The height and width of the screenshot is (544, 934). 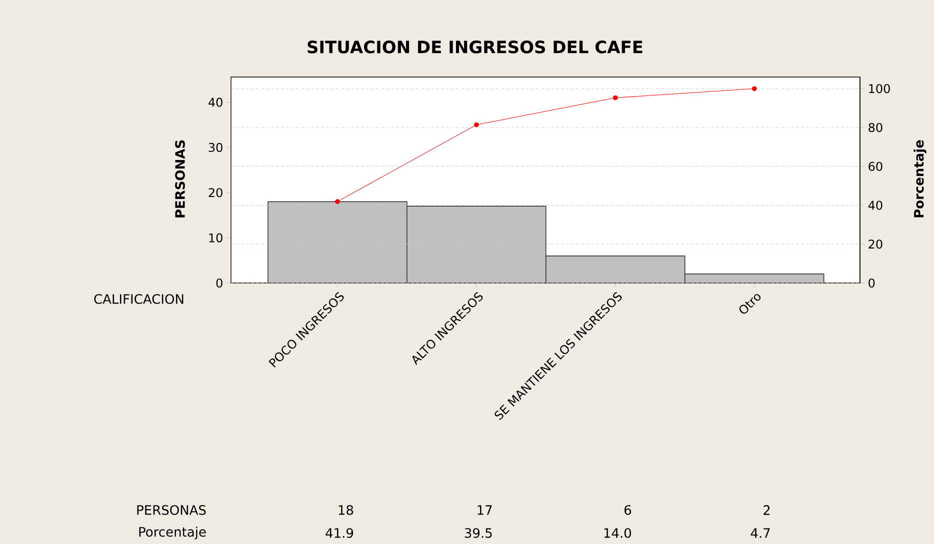 What do you see at coordinates (346, 510) in the screenshot?
I see `data-label: 18` at bounding box center [346, 510].